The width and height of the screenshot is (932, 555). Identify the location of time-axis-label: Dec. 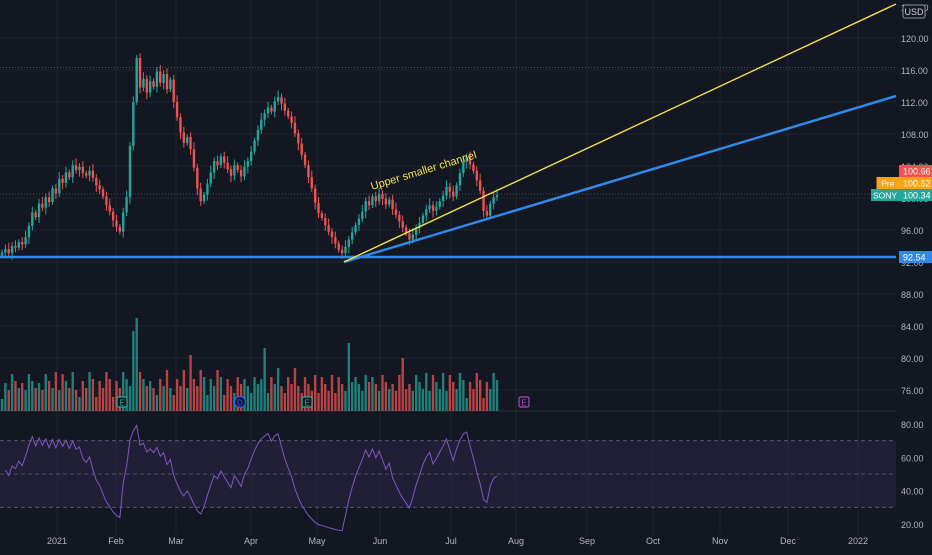
(788, 541).